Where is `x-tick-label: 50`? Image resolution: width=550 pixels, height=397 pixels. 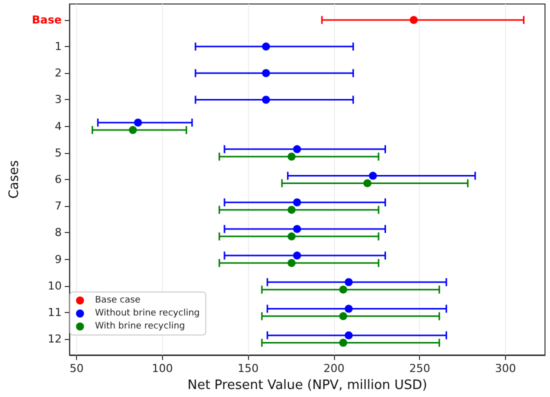
x-tick-label: 50 is located at coordinates (77, 368).